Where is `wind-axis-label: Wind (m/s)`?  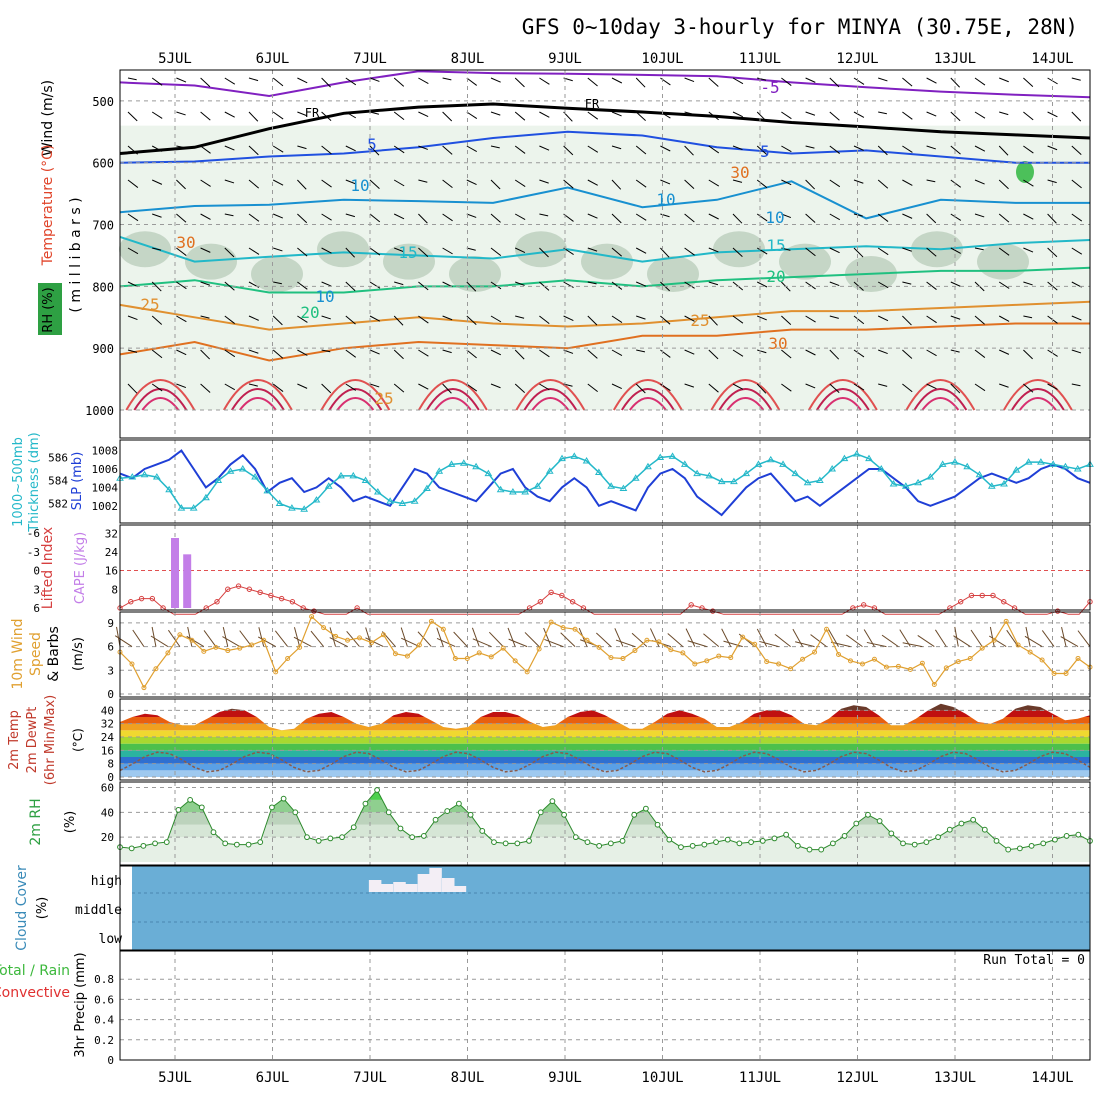 wind-axis-label: Wind (m/s) is located at coordinates (48, 118).